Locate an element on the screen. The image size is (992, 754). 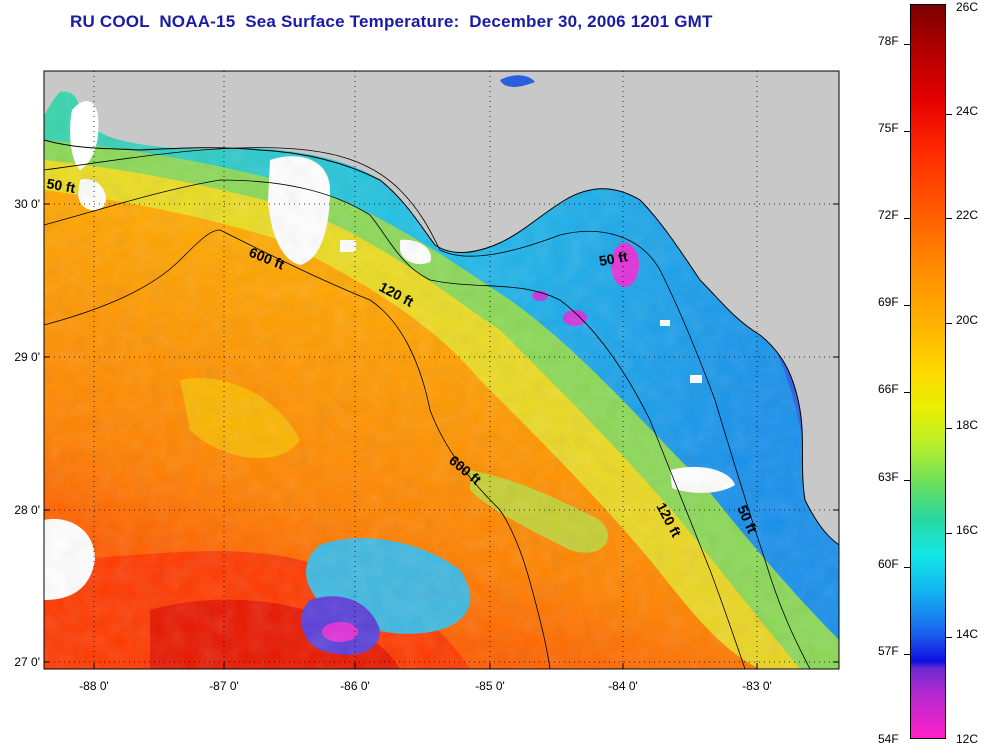
fahrenheit-label: 72F is located at coordinates (888, 215).